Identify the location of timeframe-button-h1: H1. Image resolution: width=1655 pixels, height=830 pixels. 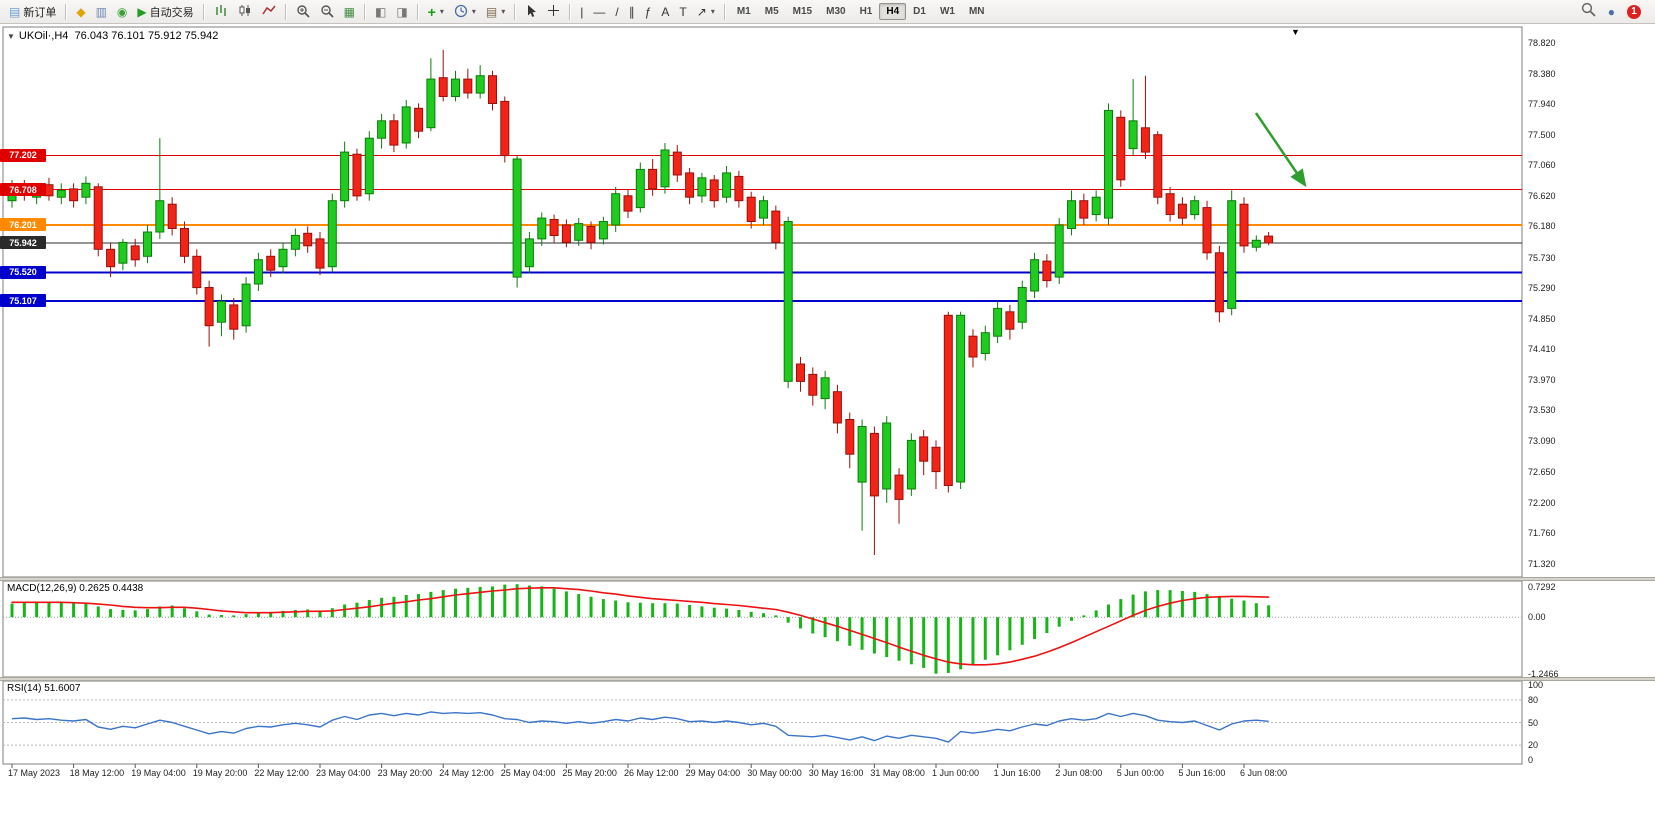
(866, 11).